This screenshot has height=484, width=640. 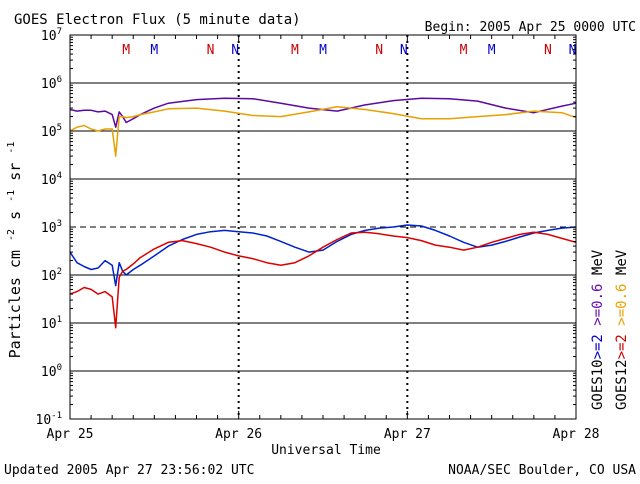 What do you see at coordinates (530, 27) in the screenshot?
I see `begin-label: Begin: 2005 Apr 25 0000 UTC` at bounding box center [530, 27].